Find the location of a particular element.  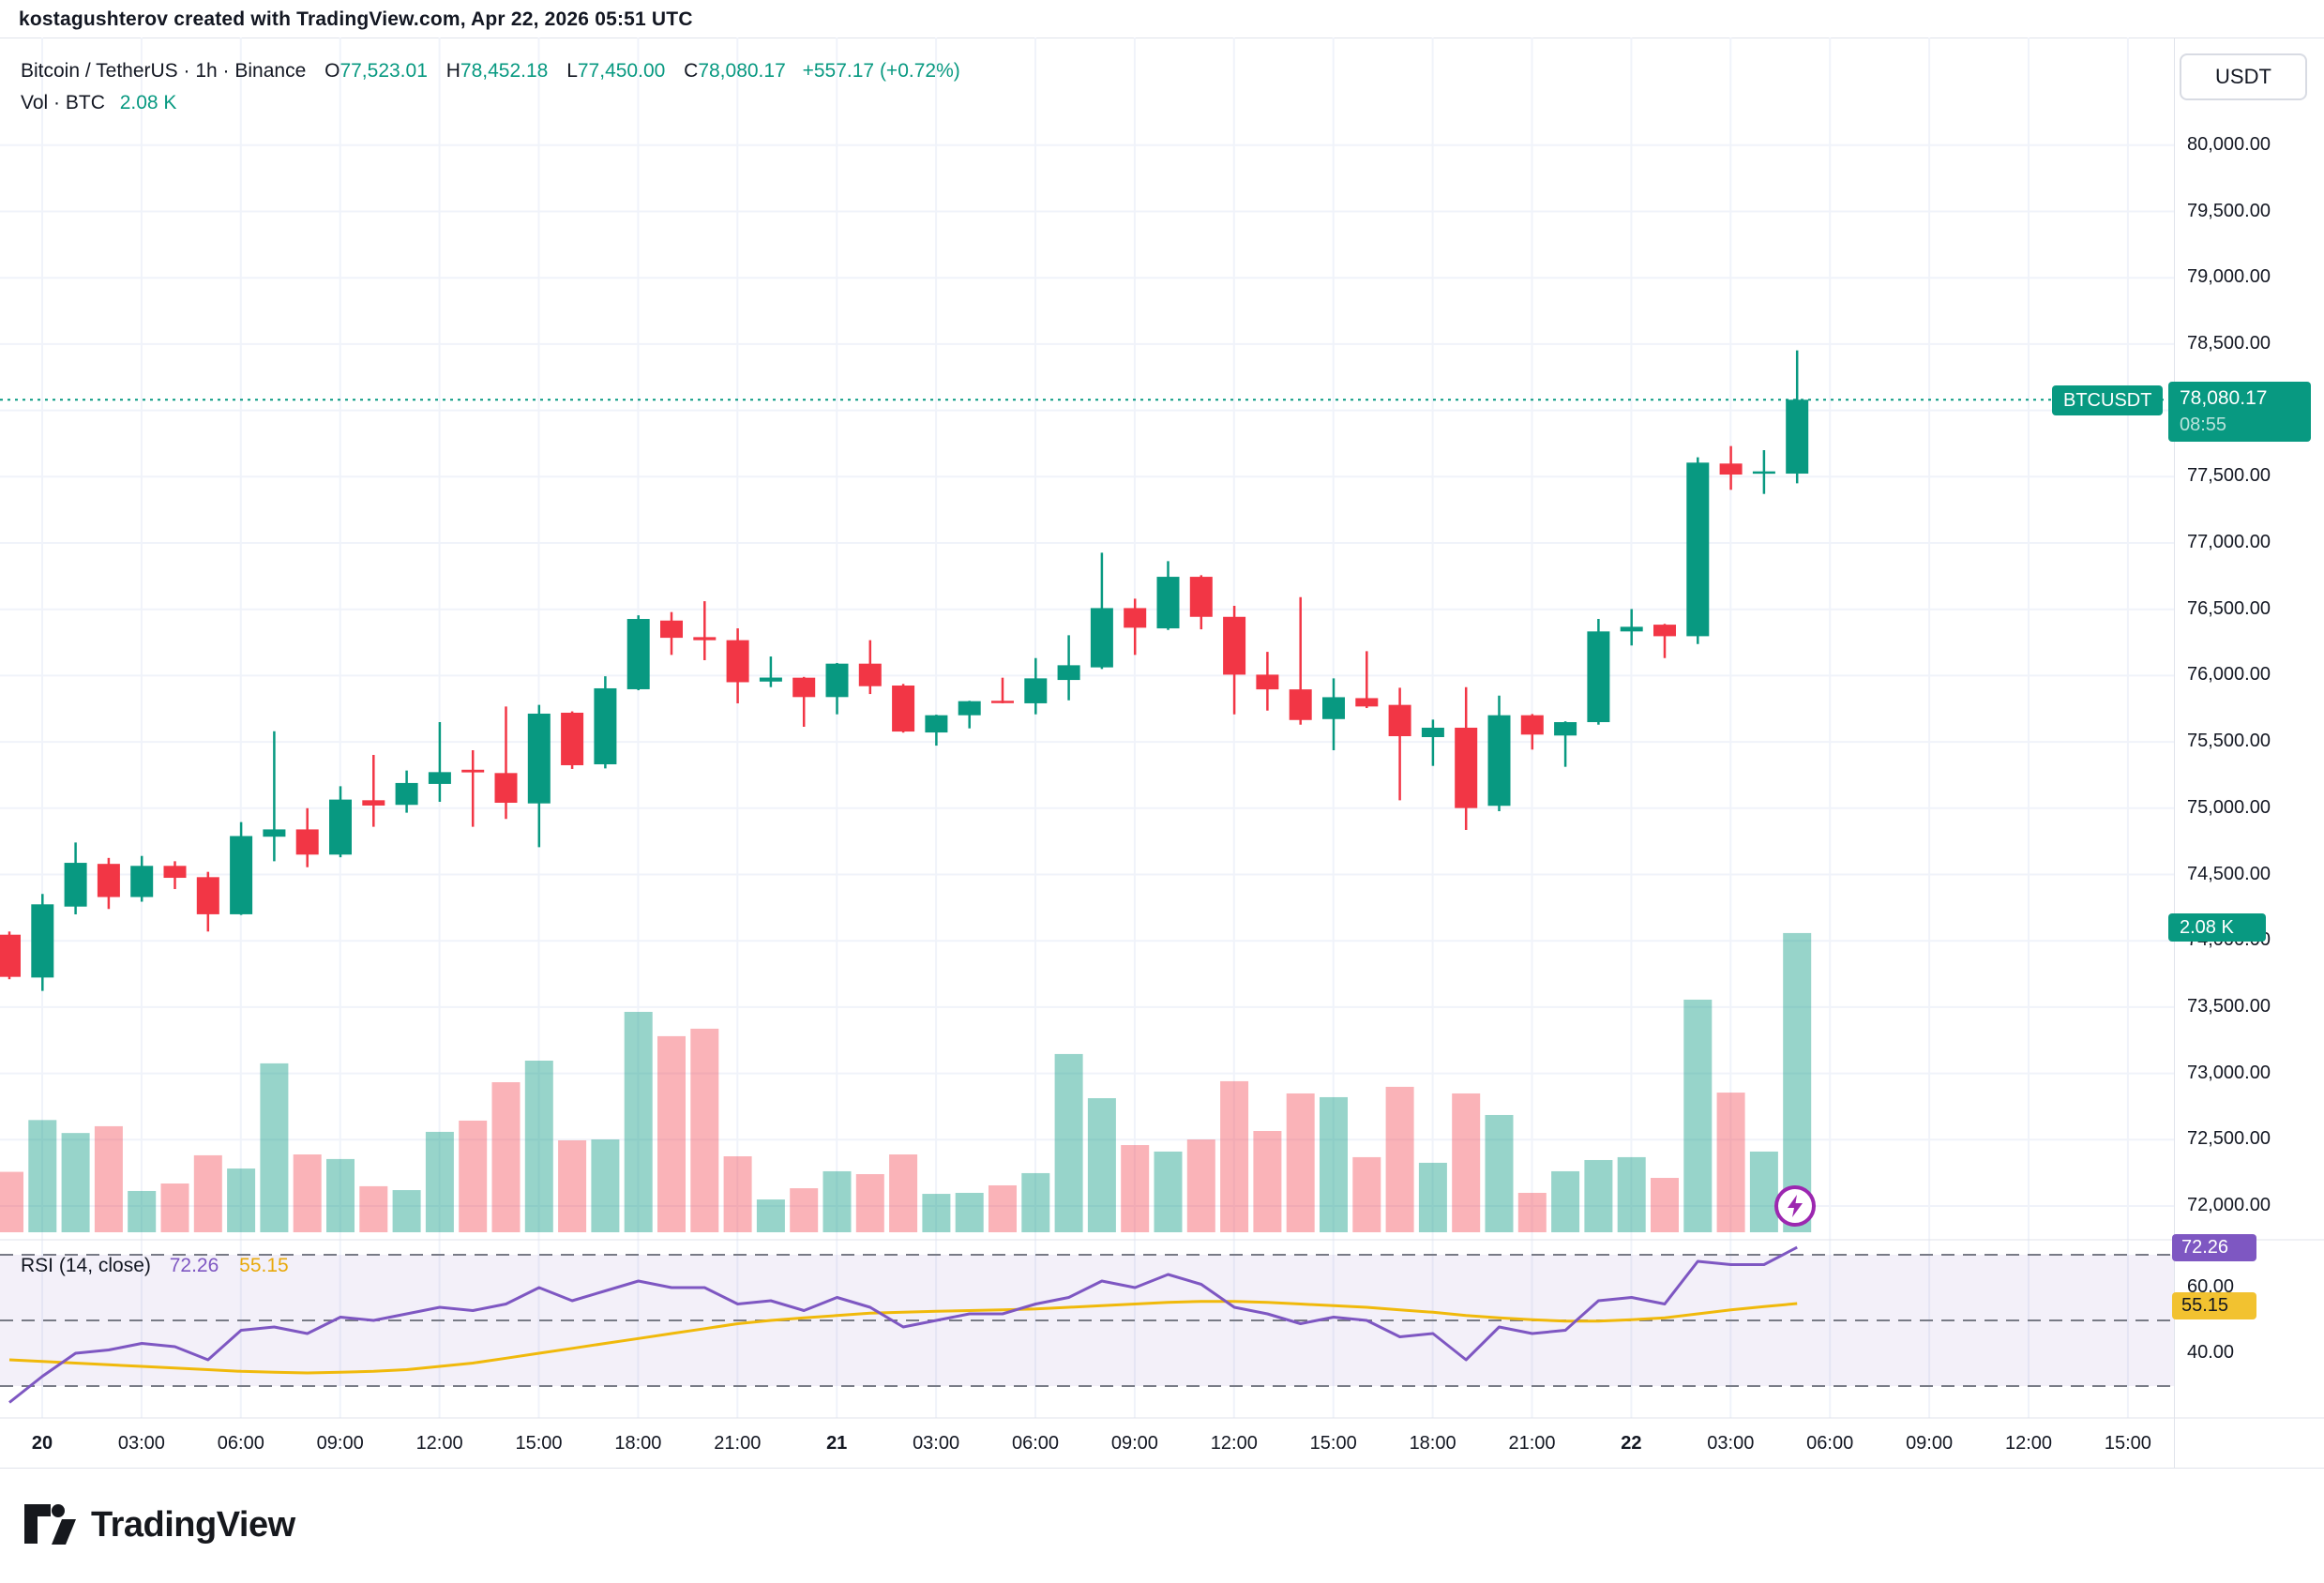

rsi-axis-label: 40.00 is located at coordinates (2211, 1352).